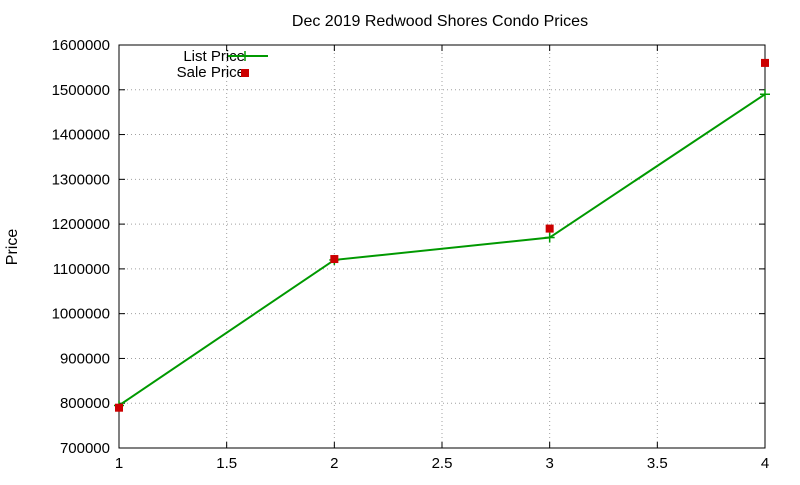  Describe the element at coordinates (85, 448) in the screenshot. I see `y-tick-label: 700000` at that location.